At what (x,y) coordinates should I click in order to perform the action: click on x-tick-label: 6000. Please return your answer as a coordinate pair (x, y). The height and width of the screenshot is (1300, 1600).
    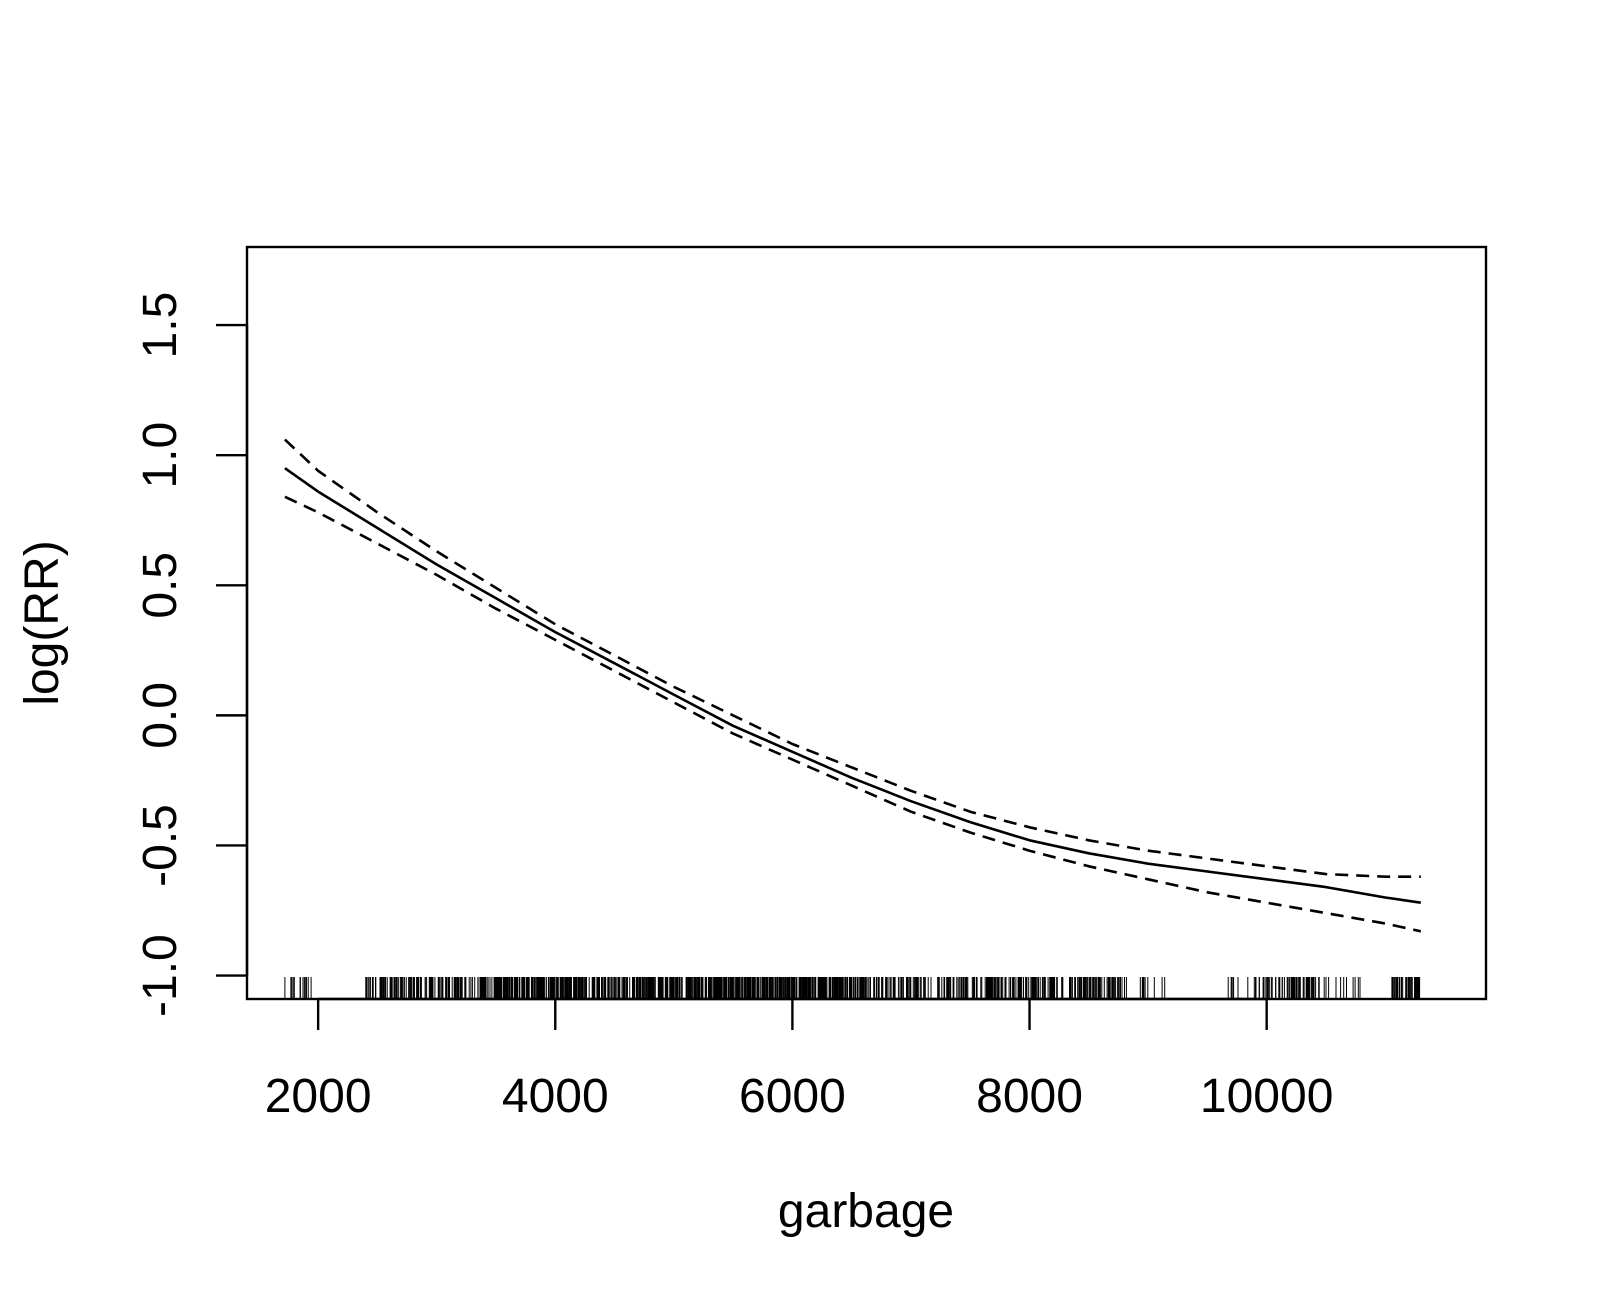
    Looking at the image, I should click on (792, 1096).